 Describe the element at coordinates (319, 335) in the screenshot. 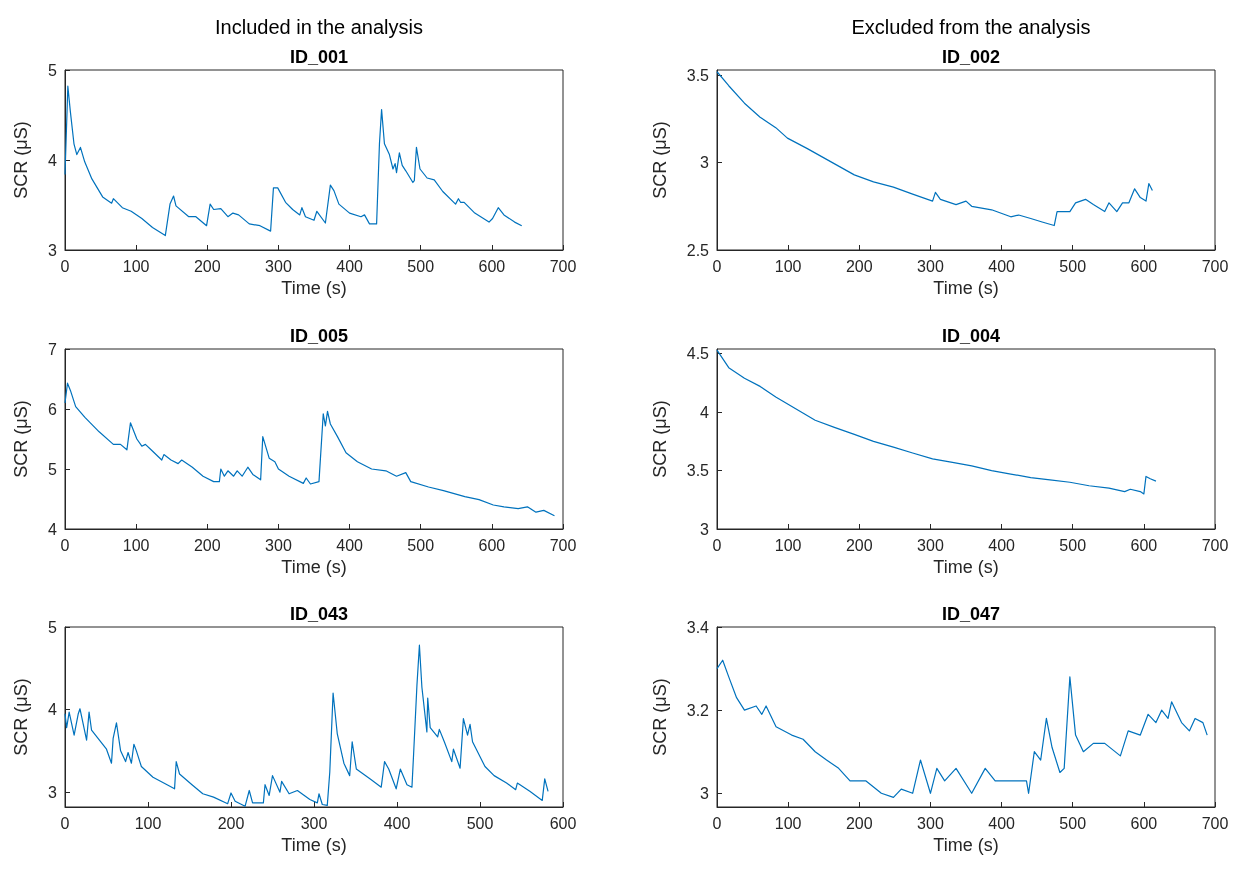

I see `chart-title: ID_005` at that location.